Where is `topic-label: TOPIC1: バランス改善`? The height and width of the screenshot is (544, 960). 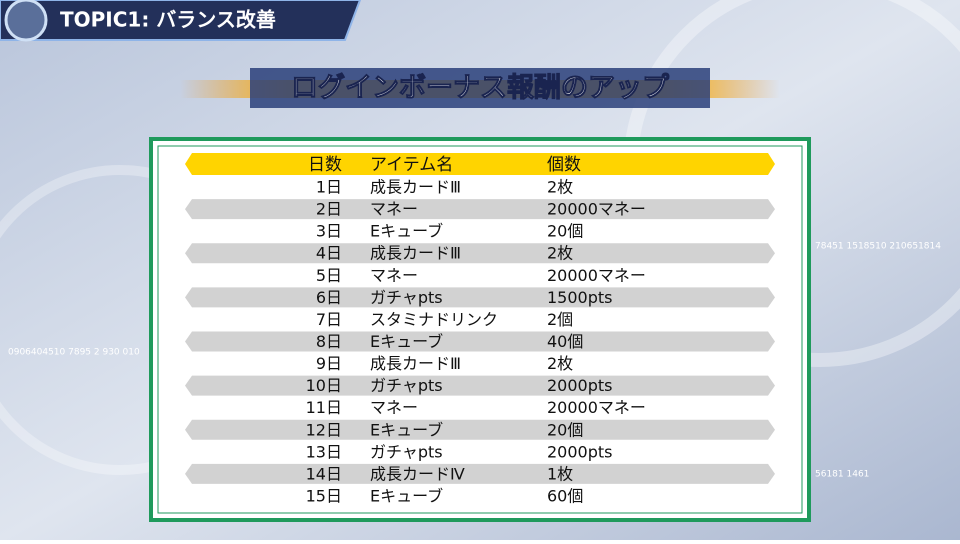 topic-label: TOPIC1: バランス改善 is located at coordinates (168, 20).